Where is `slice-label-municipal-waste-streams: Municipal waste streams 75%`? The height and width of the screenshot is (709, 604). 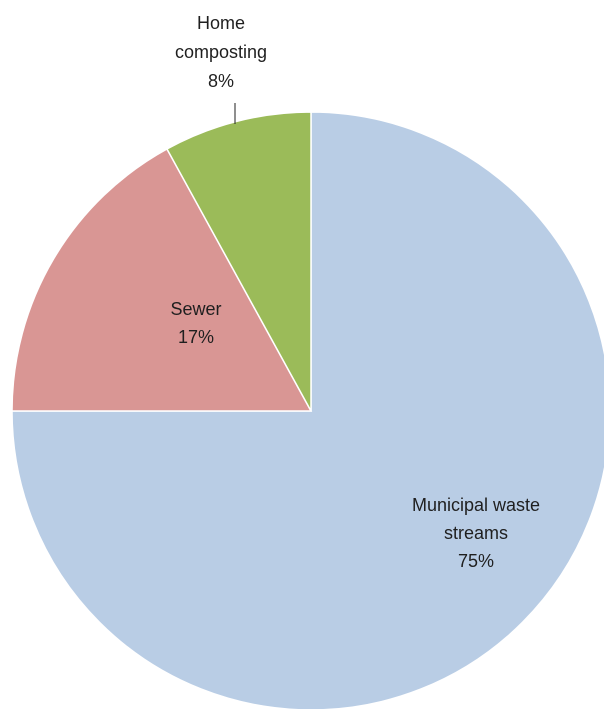
slice-label-municipal-waste-streams: Municipal waste streams 75% is located at coordinates (476, 533).